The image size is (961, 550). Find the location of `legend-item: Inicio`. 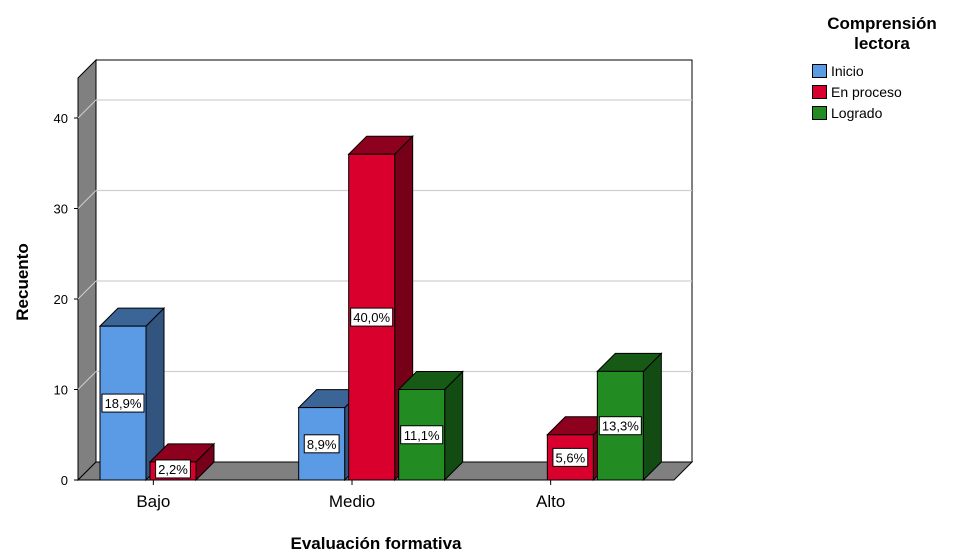

legend-item: Inicio is located at coordinates (882, 70).